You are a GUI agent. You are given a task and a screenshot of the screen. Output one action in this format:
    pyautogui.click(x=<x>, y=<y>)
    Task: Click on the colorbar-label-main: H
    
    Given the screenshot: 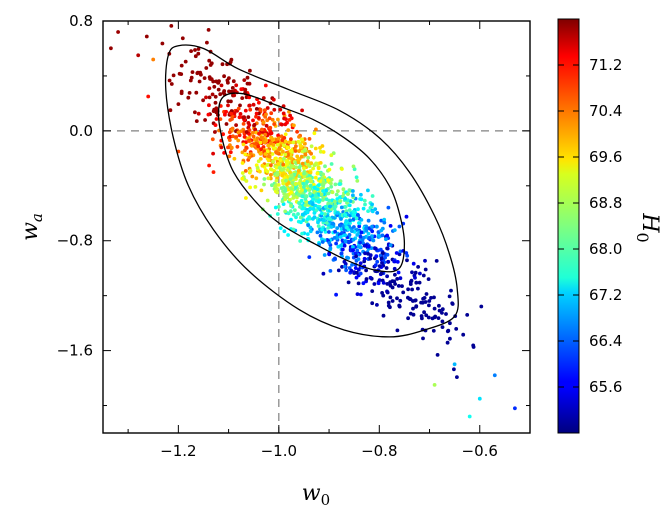 What is the action you would take?
    pyautogui.click(x=649, y=222)
    